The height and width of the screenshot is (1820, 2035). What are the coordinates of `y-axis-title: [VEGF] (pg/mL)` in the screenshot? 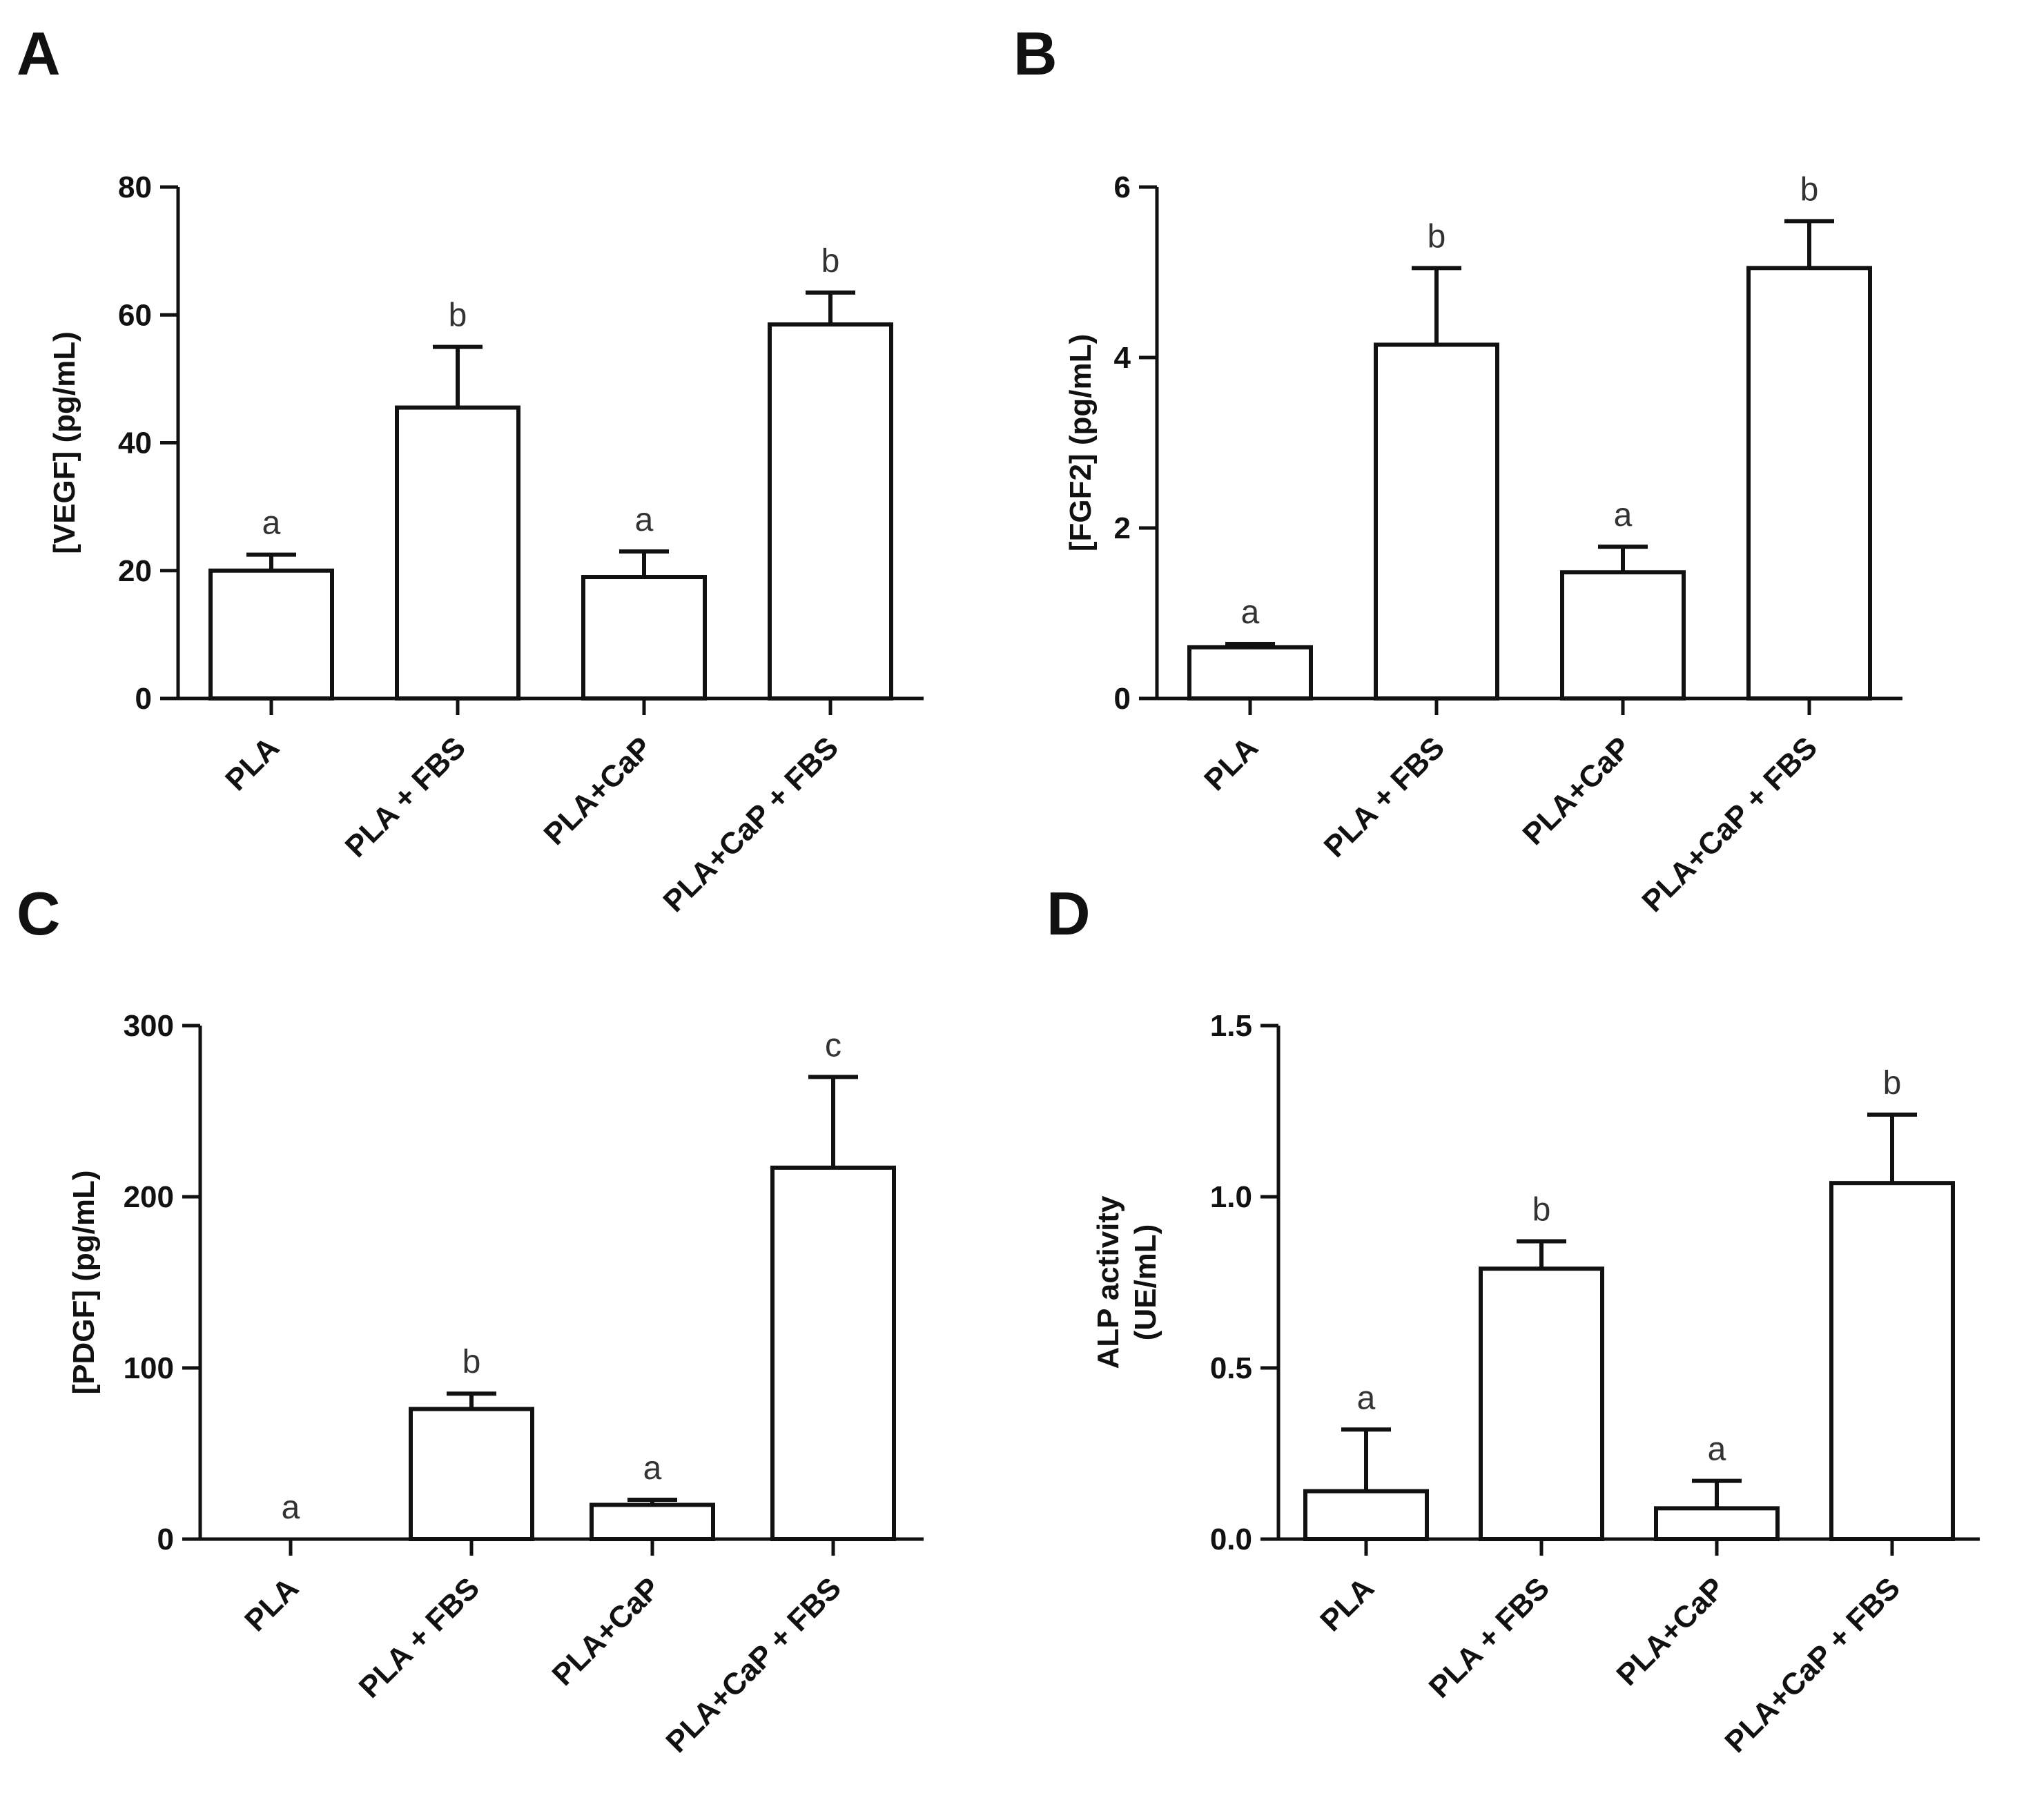 It's located at (65, 442).